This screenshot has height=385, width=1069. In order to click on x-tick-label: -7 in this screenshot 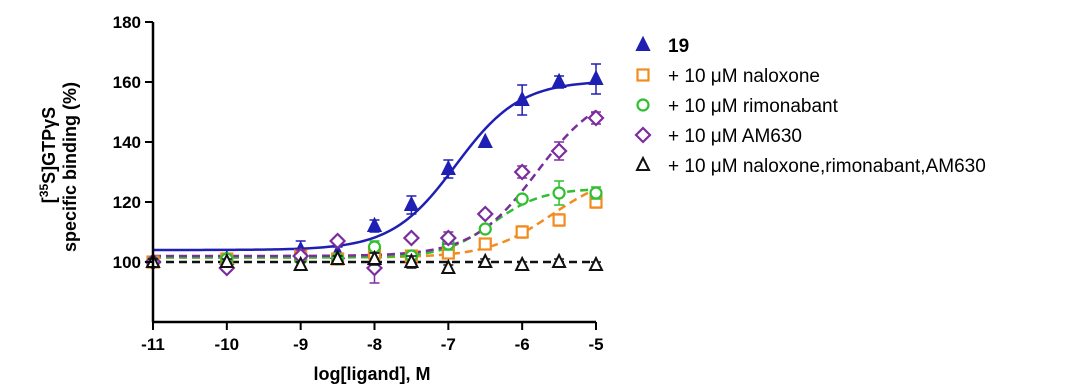, I will do `click(448, 344)`.